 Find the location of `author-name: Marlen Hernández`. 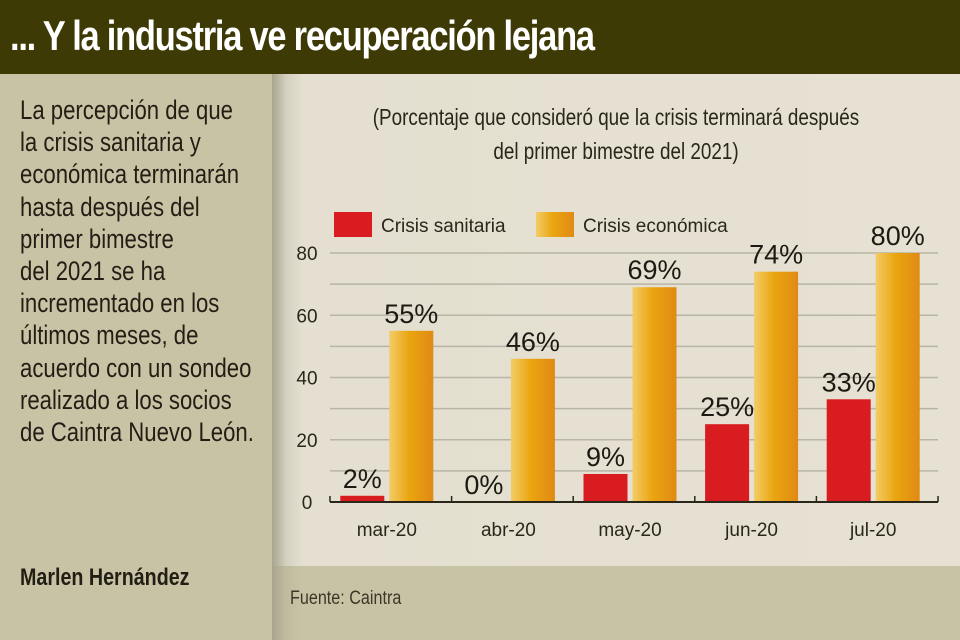

author-name: Marlen Hernández is located at coordinates (105, 577).